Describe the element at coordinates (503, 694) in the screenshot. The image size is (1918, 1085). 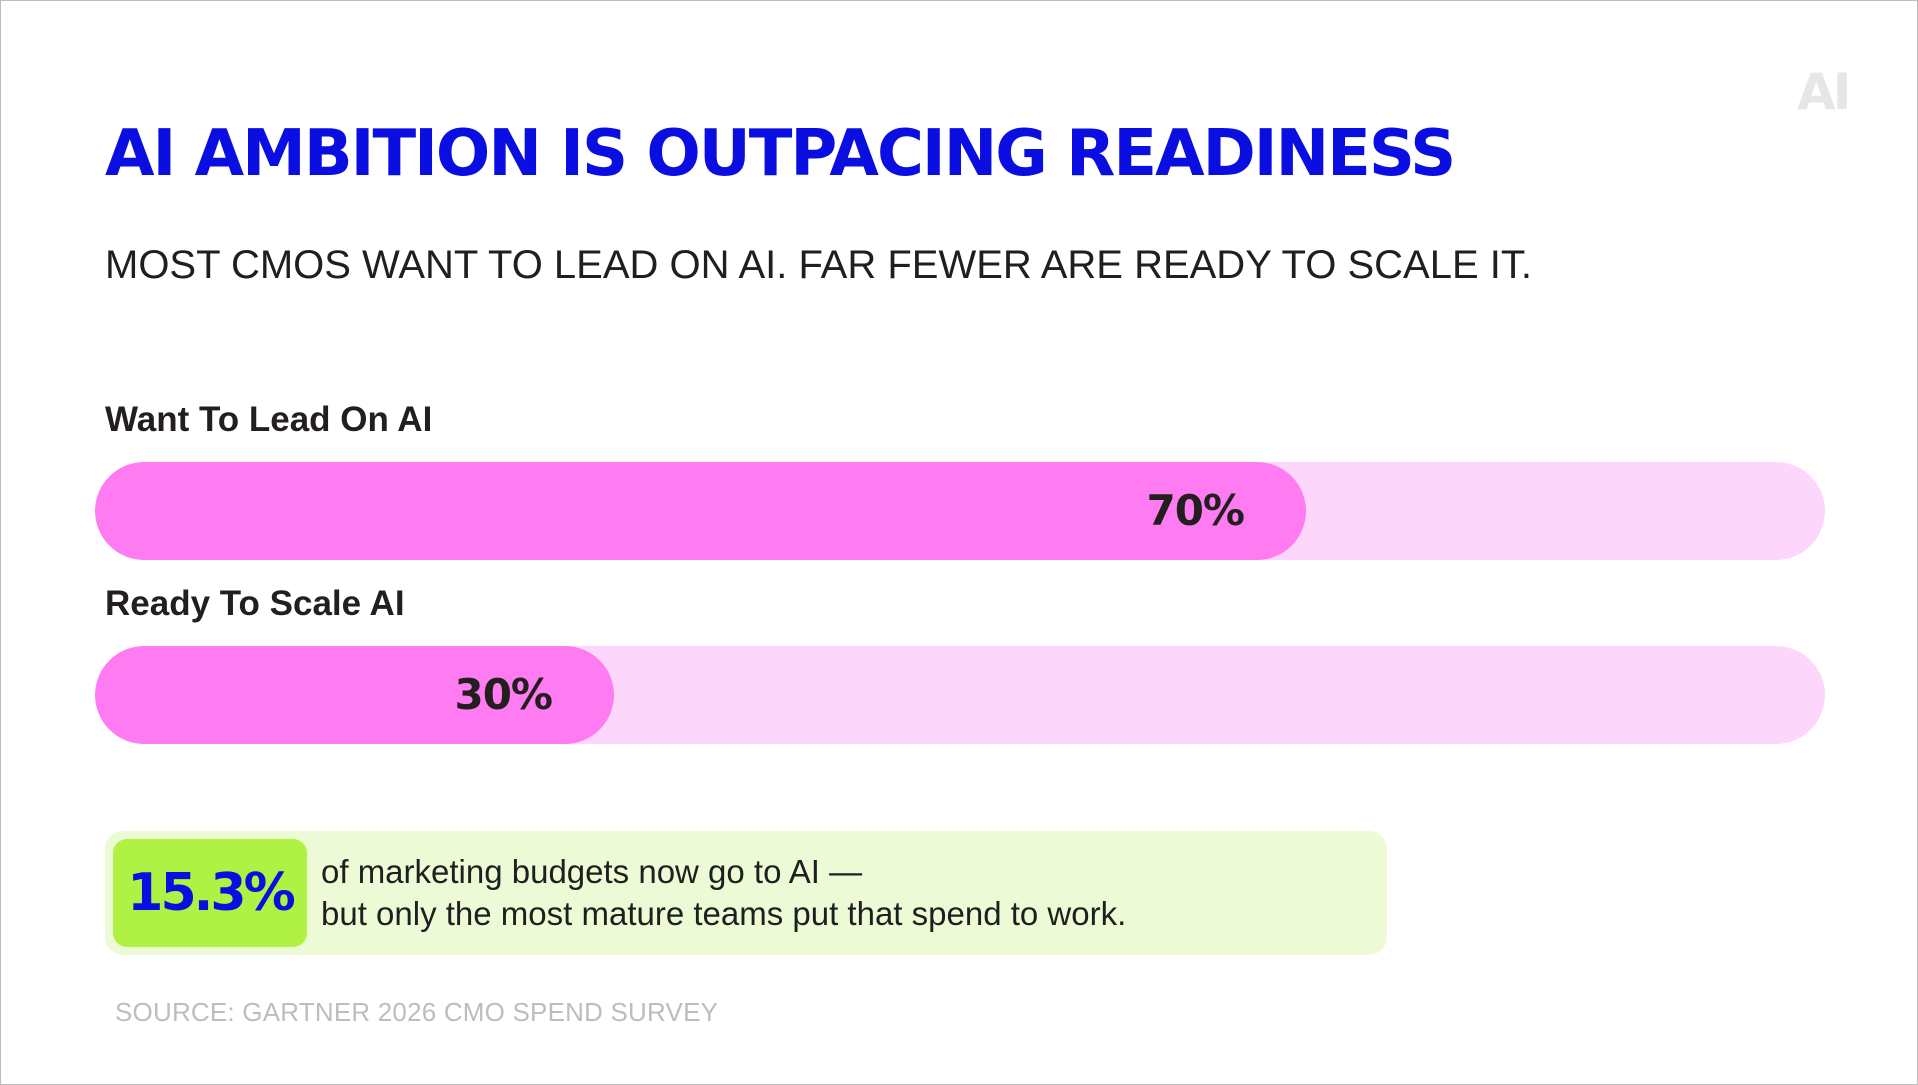
I see `bar-value-ready-to-scale: 30%` at that location.